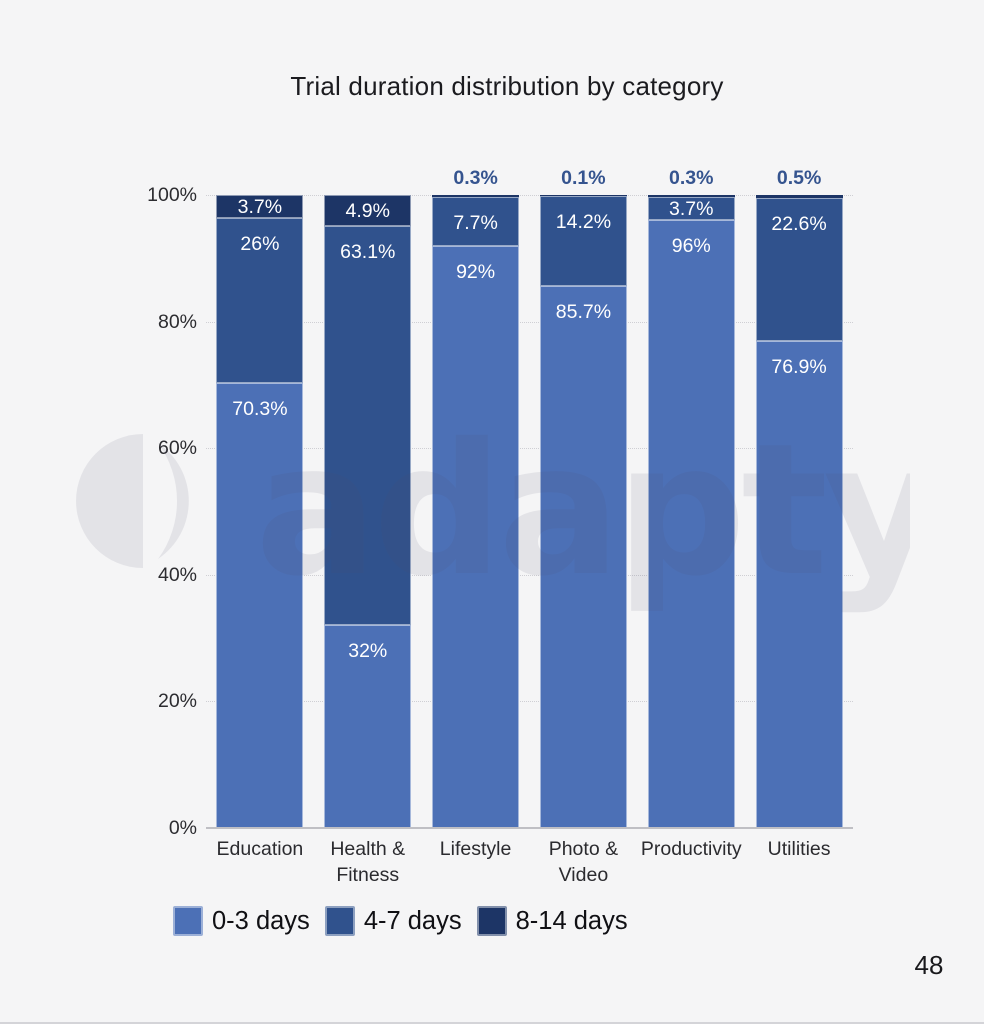  What do you see at coordinates (529, 828) in the screenshot?
I see `x-axis-line` at bounding box center [529, 828].